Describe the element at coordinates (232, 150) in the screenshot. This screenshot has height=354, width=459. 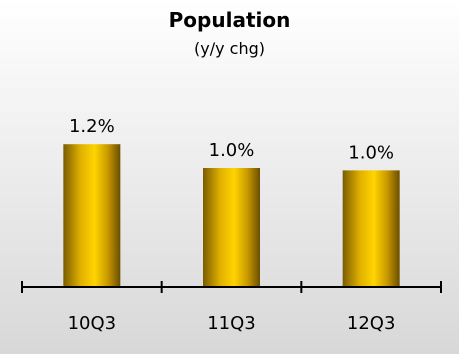
I see `data-label-11q3: 1.0%` at that location.